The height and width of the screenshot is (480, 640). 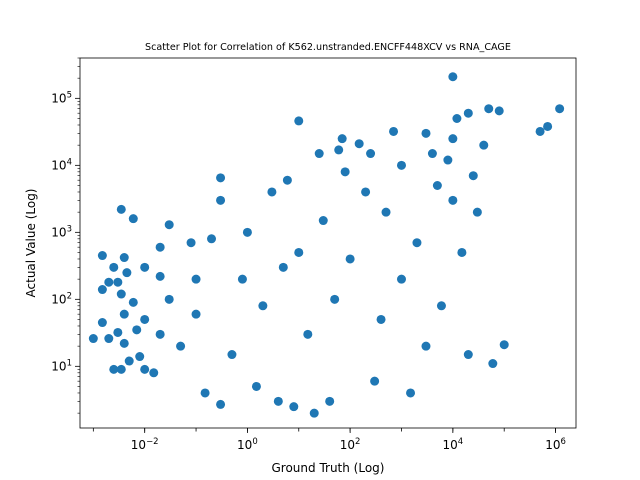 What do you see at coordinates (145, 444) in the screenshot?
I see `x-tick-label: 10⁻²` at bounding box center [145, 444].